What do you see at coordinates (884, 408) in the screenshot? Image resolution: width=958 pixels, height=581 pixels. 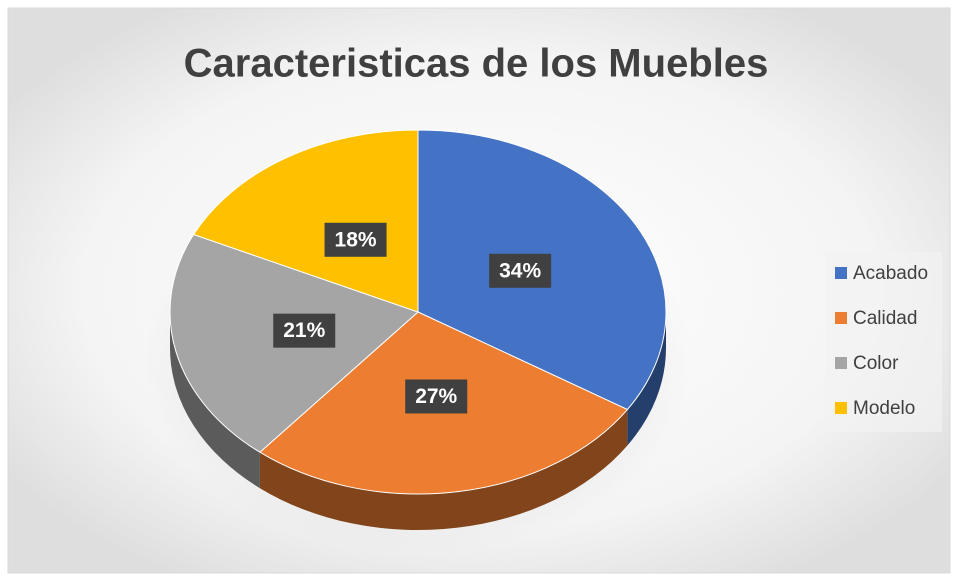 I see `legend-label: Modelo` at bounding box center [884, 408].